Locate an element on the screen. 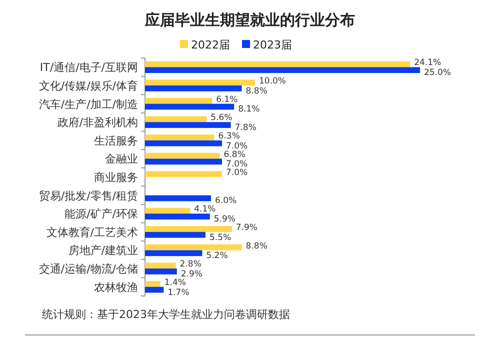 This screenshot has width=500, height=362. y-tick-label: 生活服务 is located at coordinates (116, 141).